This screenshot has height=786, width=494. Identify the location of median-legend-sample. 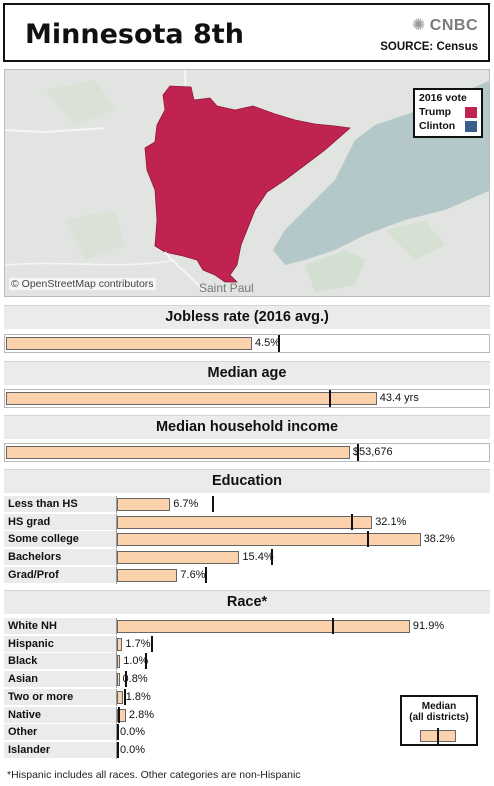
(439, 736).